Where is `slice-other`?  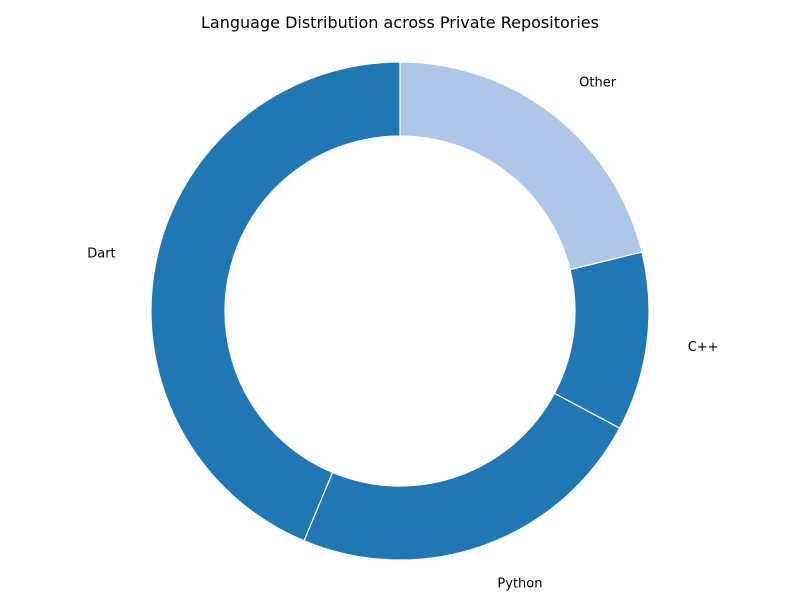 slice-other is located at coordinates (521, 166).